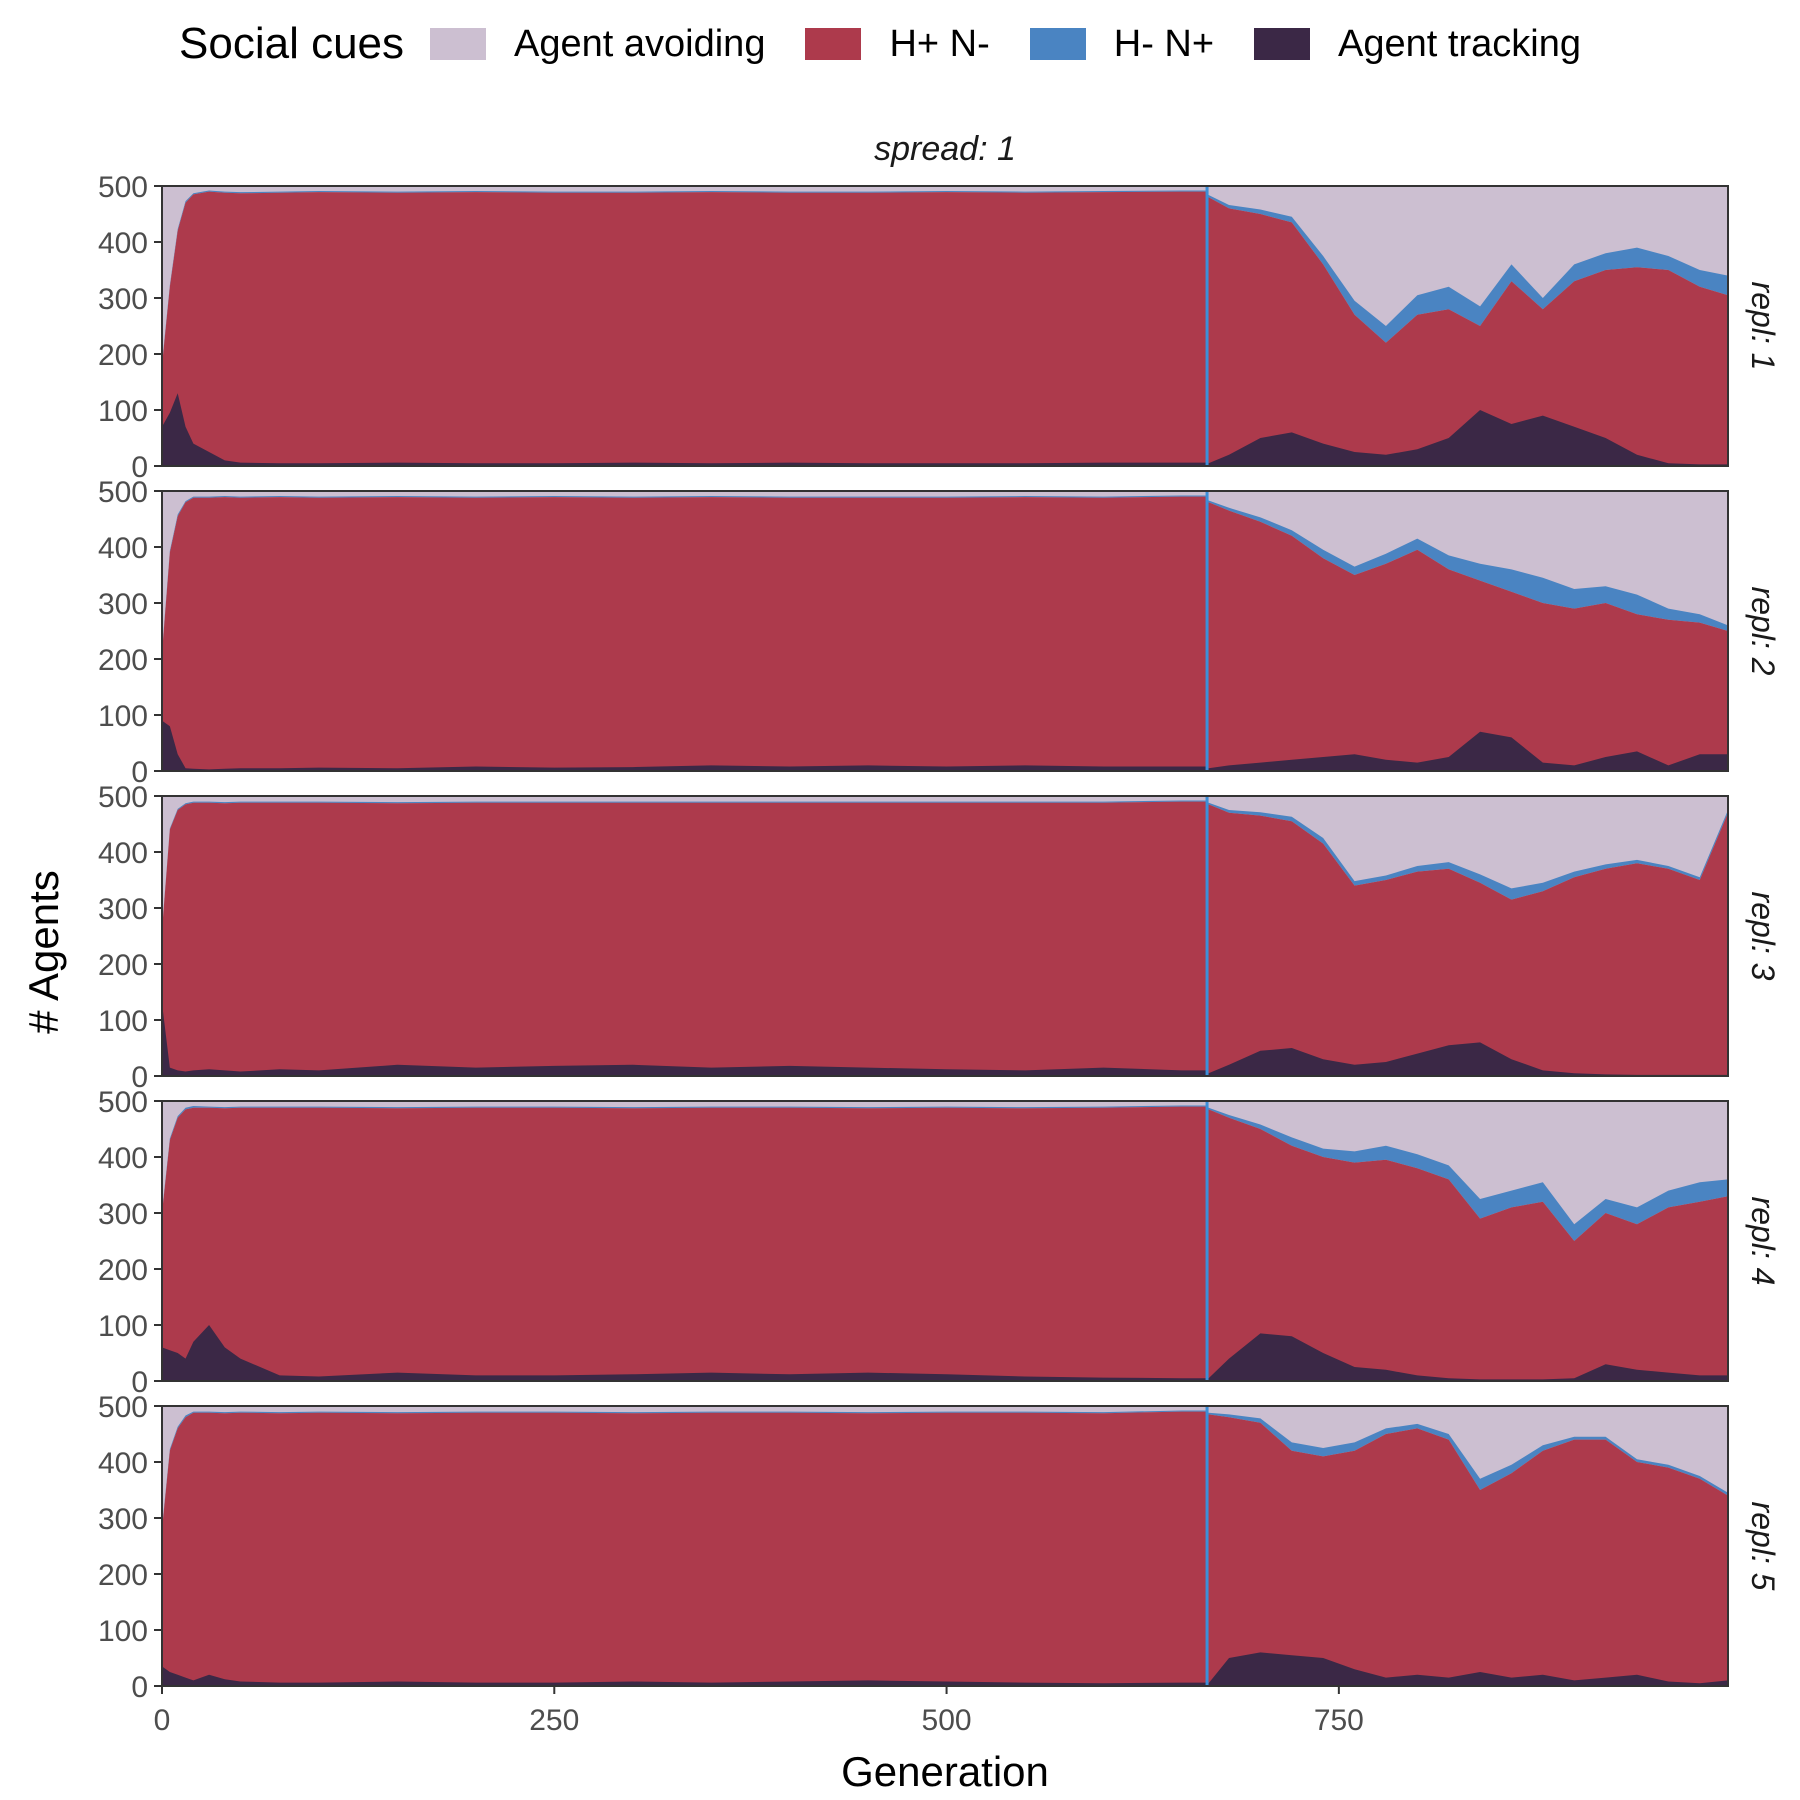 The height and width of the screenshot is (1800, 1800). What do you see at coordinates (945, 1173) in the screenshot?
I see `area-h-minus-n-plus` at bounding box center [945, 1173].